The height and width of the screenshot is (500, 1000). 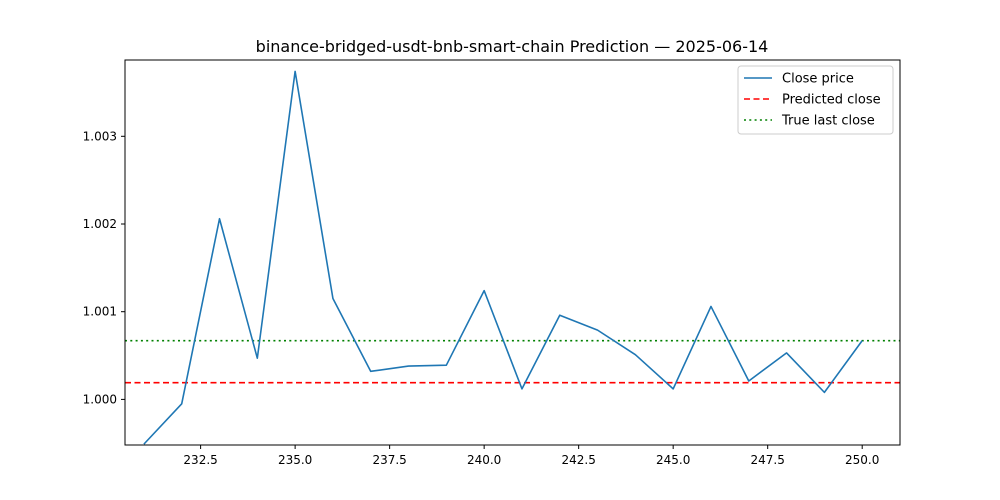 What do you see at coordinates (578, 460) in the screenshot?
I see `x-tick-label: 242.5` at bounding box center [578, 460].